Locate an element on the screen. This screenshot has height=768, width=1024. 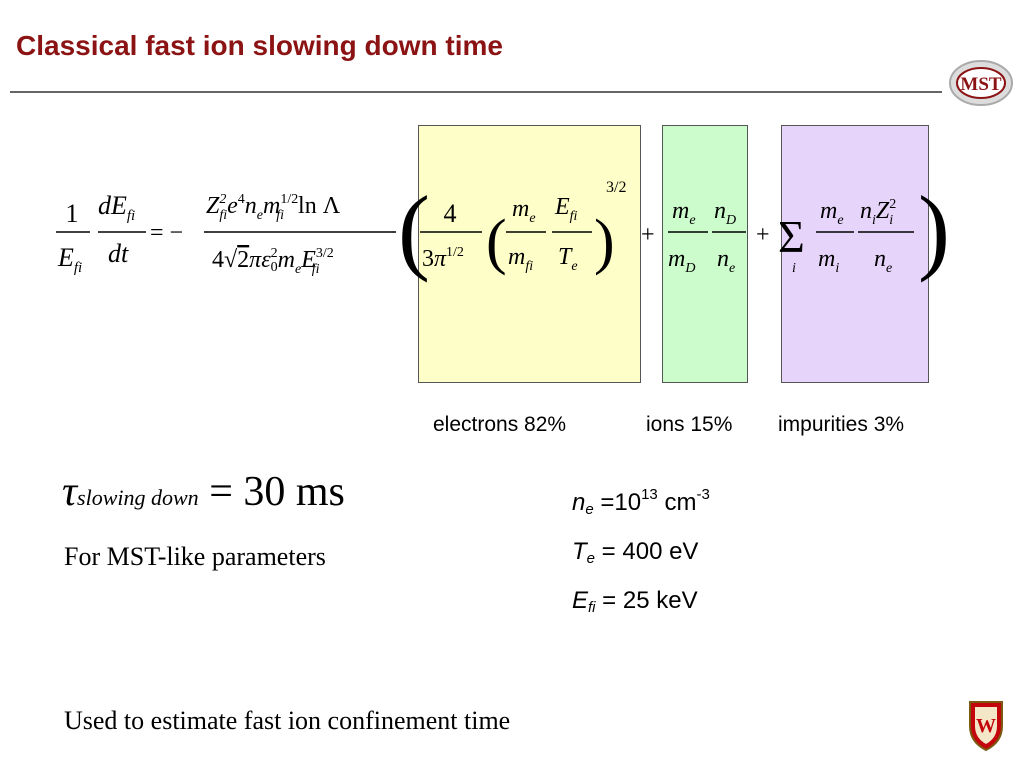
eq-dt: dt is located at coordinates (118, 253).